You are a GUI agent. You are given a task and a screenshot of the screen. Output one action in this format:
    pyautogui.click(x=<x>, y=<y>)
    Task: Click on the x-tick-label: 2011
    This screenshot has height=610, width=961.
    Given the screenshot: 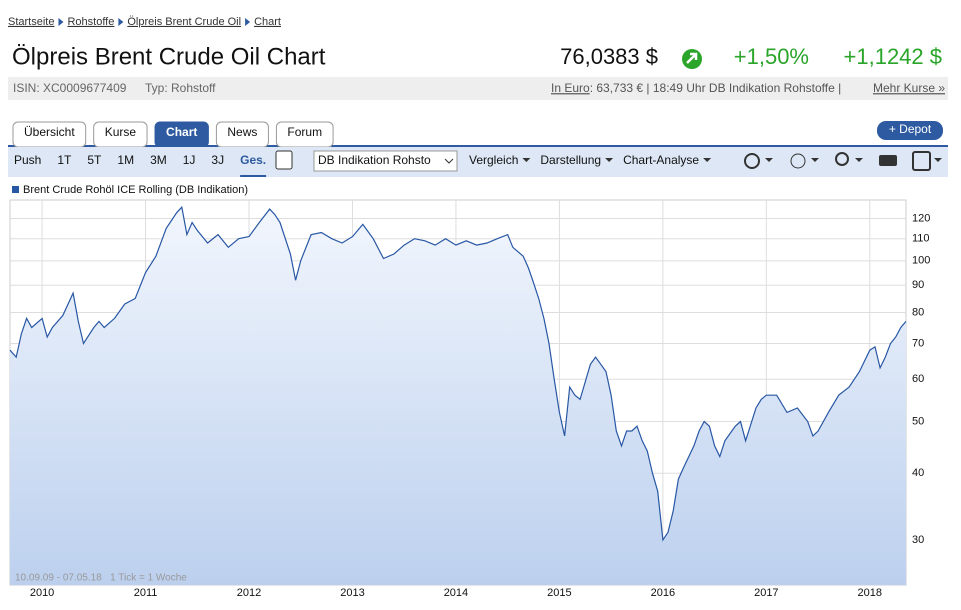 What is the action you would take?
    pyautogui.click(x=146, y=593)
    